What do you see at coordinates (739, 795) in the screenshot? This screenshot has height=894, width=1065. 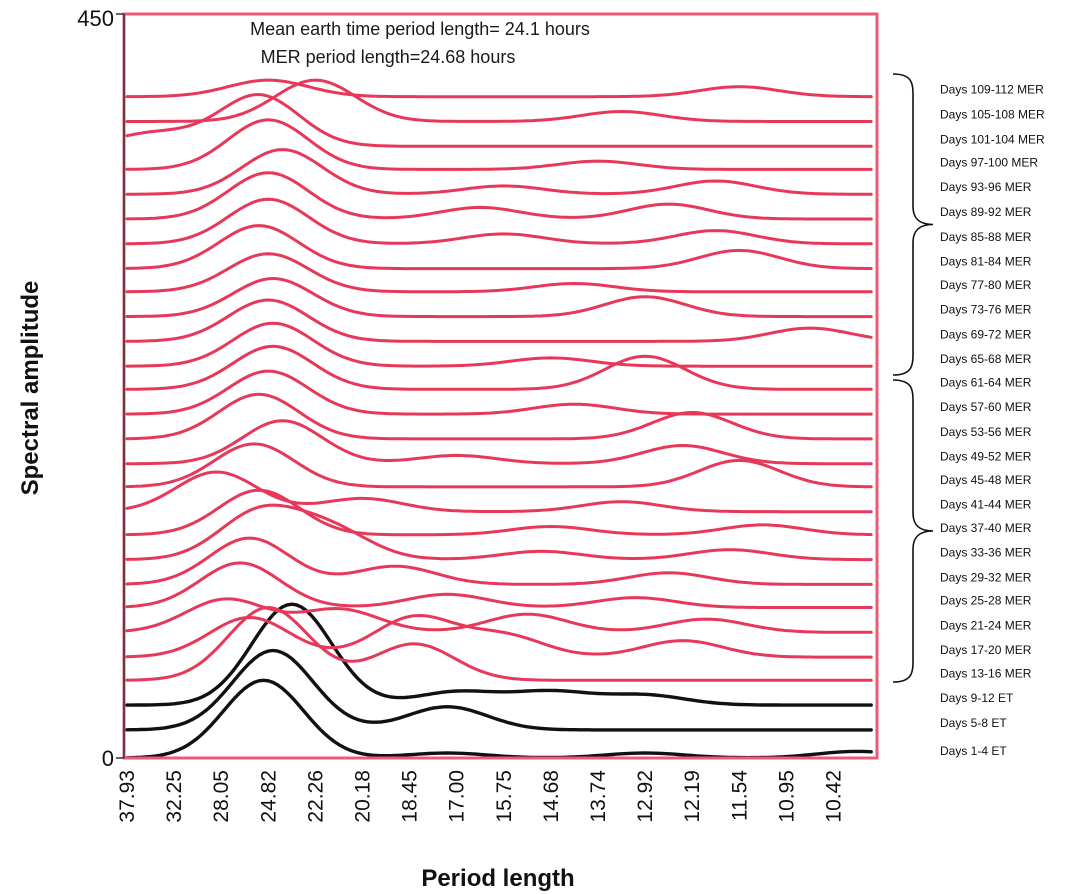 I see `x-tick-label: 11.54` at bounding box center [739, 795].